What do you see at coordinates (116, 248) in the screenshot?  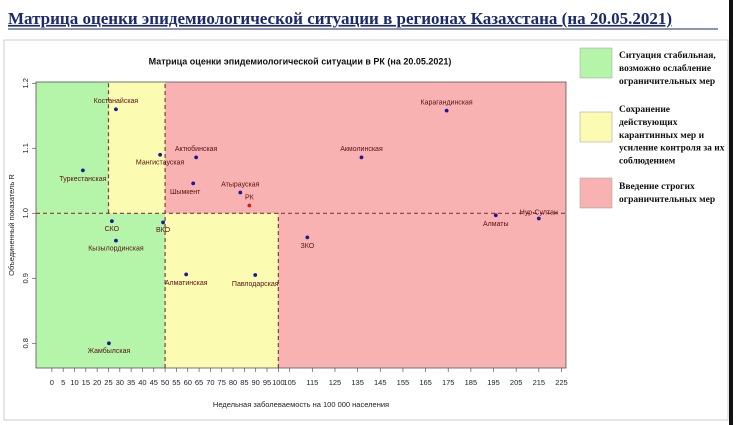 I see `point-label: Кызылординская` at bounding box center [116, 248].